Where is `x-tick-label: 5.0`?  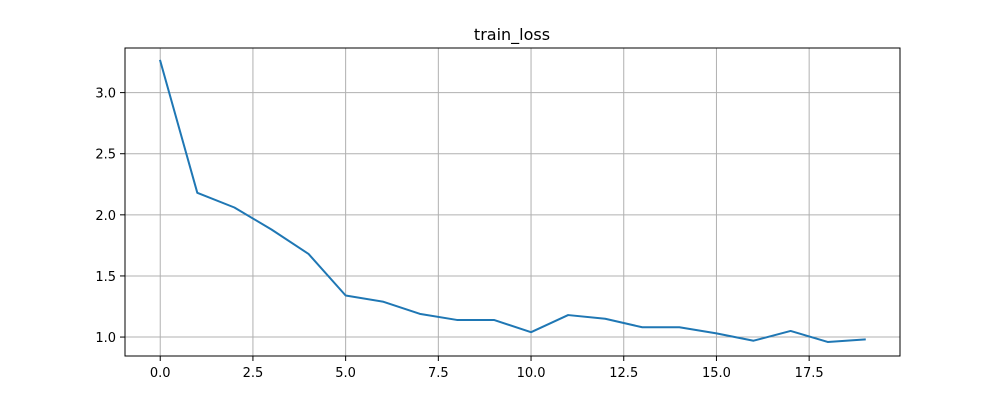 x-tick-label: 5.0 is located at coordinates (345, 373).